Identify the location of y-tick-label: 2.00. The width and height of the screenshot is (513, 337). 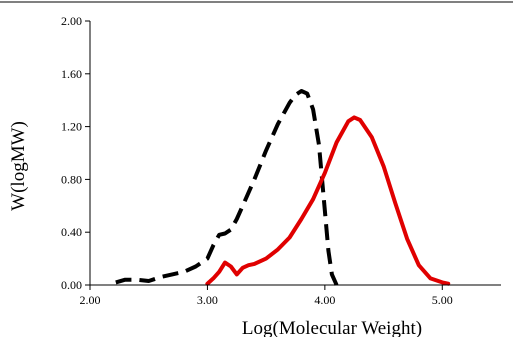
(71, 21).